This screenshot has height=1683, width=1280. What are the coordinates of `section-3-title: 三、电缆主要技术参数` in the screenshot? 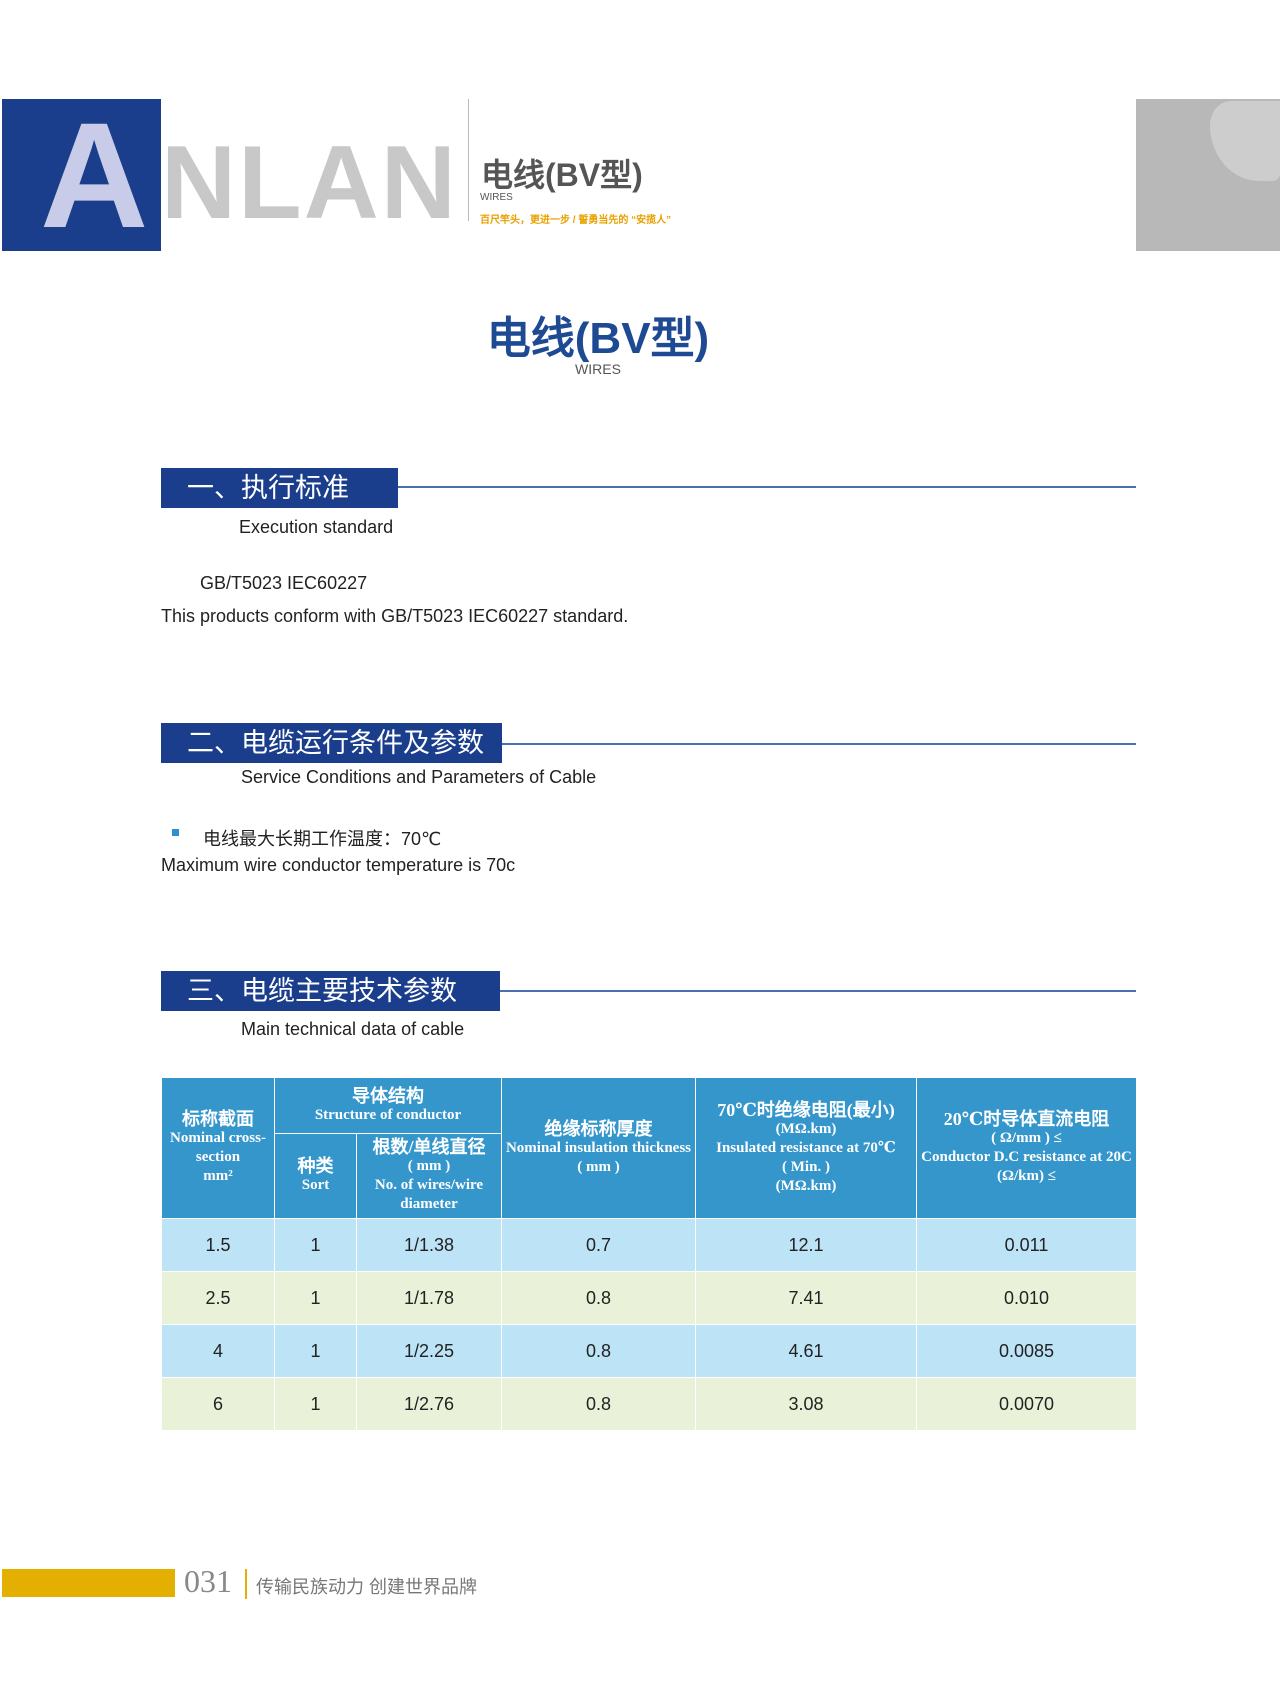 It's located at (330, 991).